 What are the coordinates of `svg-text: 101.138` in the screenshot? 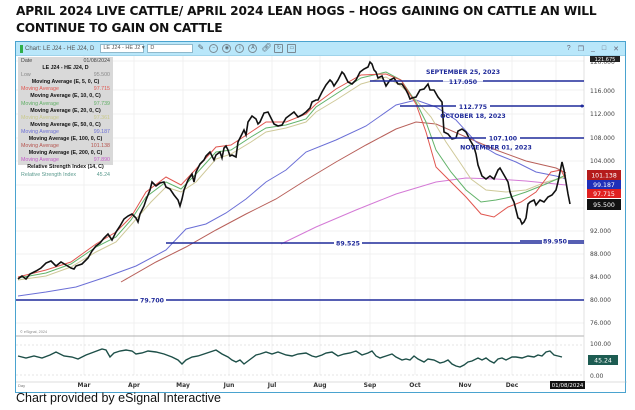 It's located at (604, 176).